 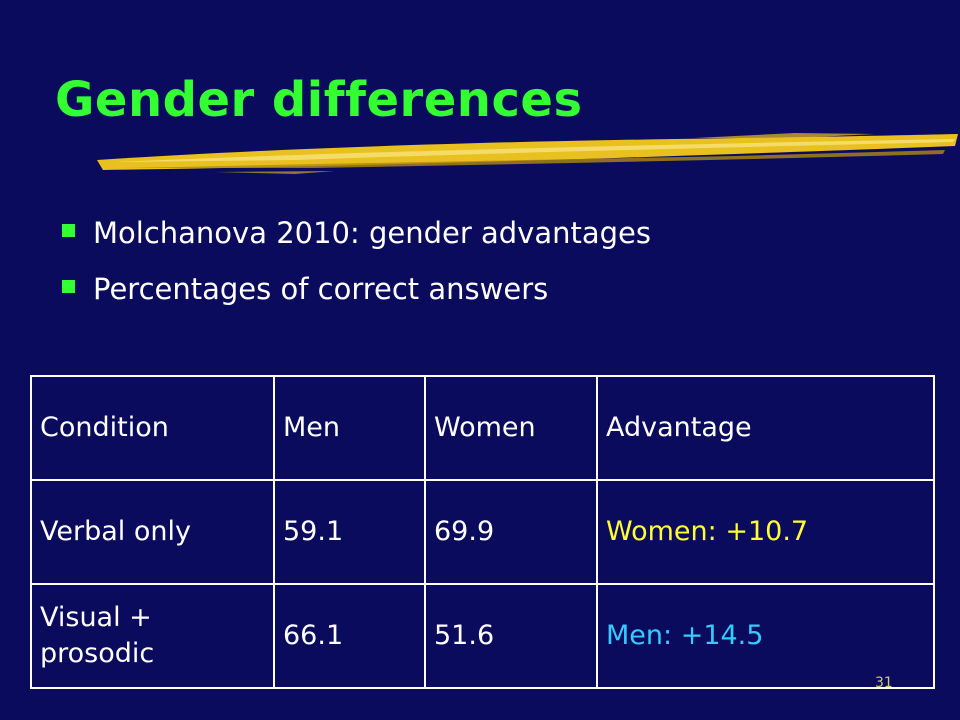 I want to click on header-women: Women, so click(x=511, y=428).